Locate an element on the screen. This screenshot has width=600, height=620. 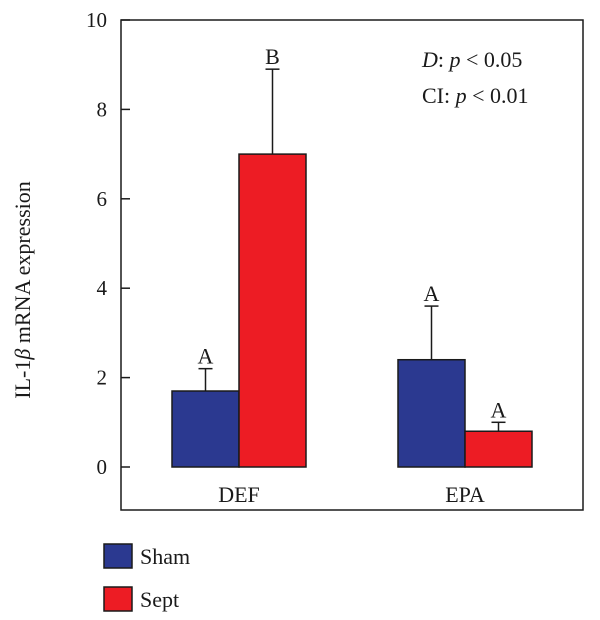
legend-label-sept: Sept is located at coordinates (159, 599).